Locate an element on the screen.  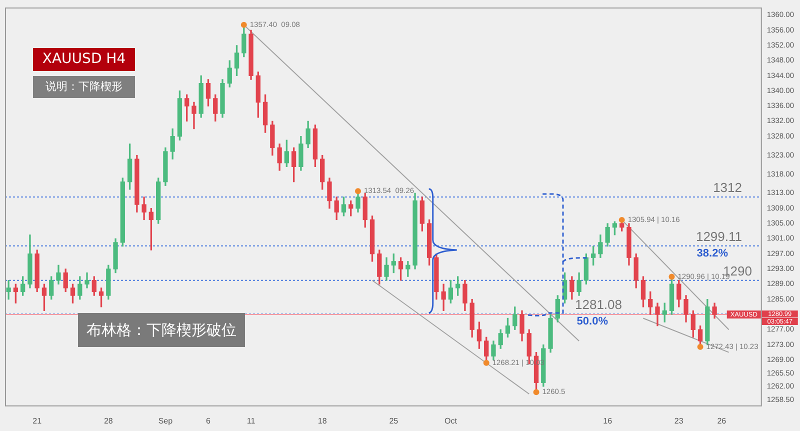
x-tick-label: 6 is located at coordinates (209, 421).